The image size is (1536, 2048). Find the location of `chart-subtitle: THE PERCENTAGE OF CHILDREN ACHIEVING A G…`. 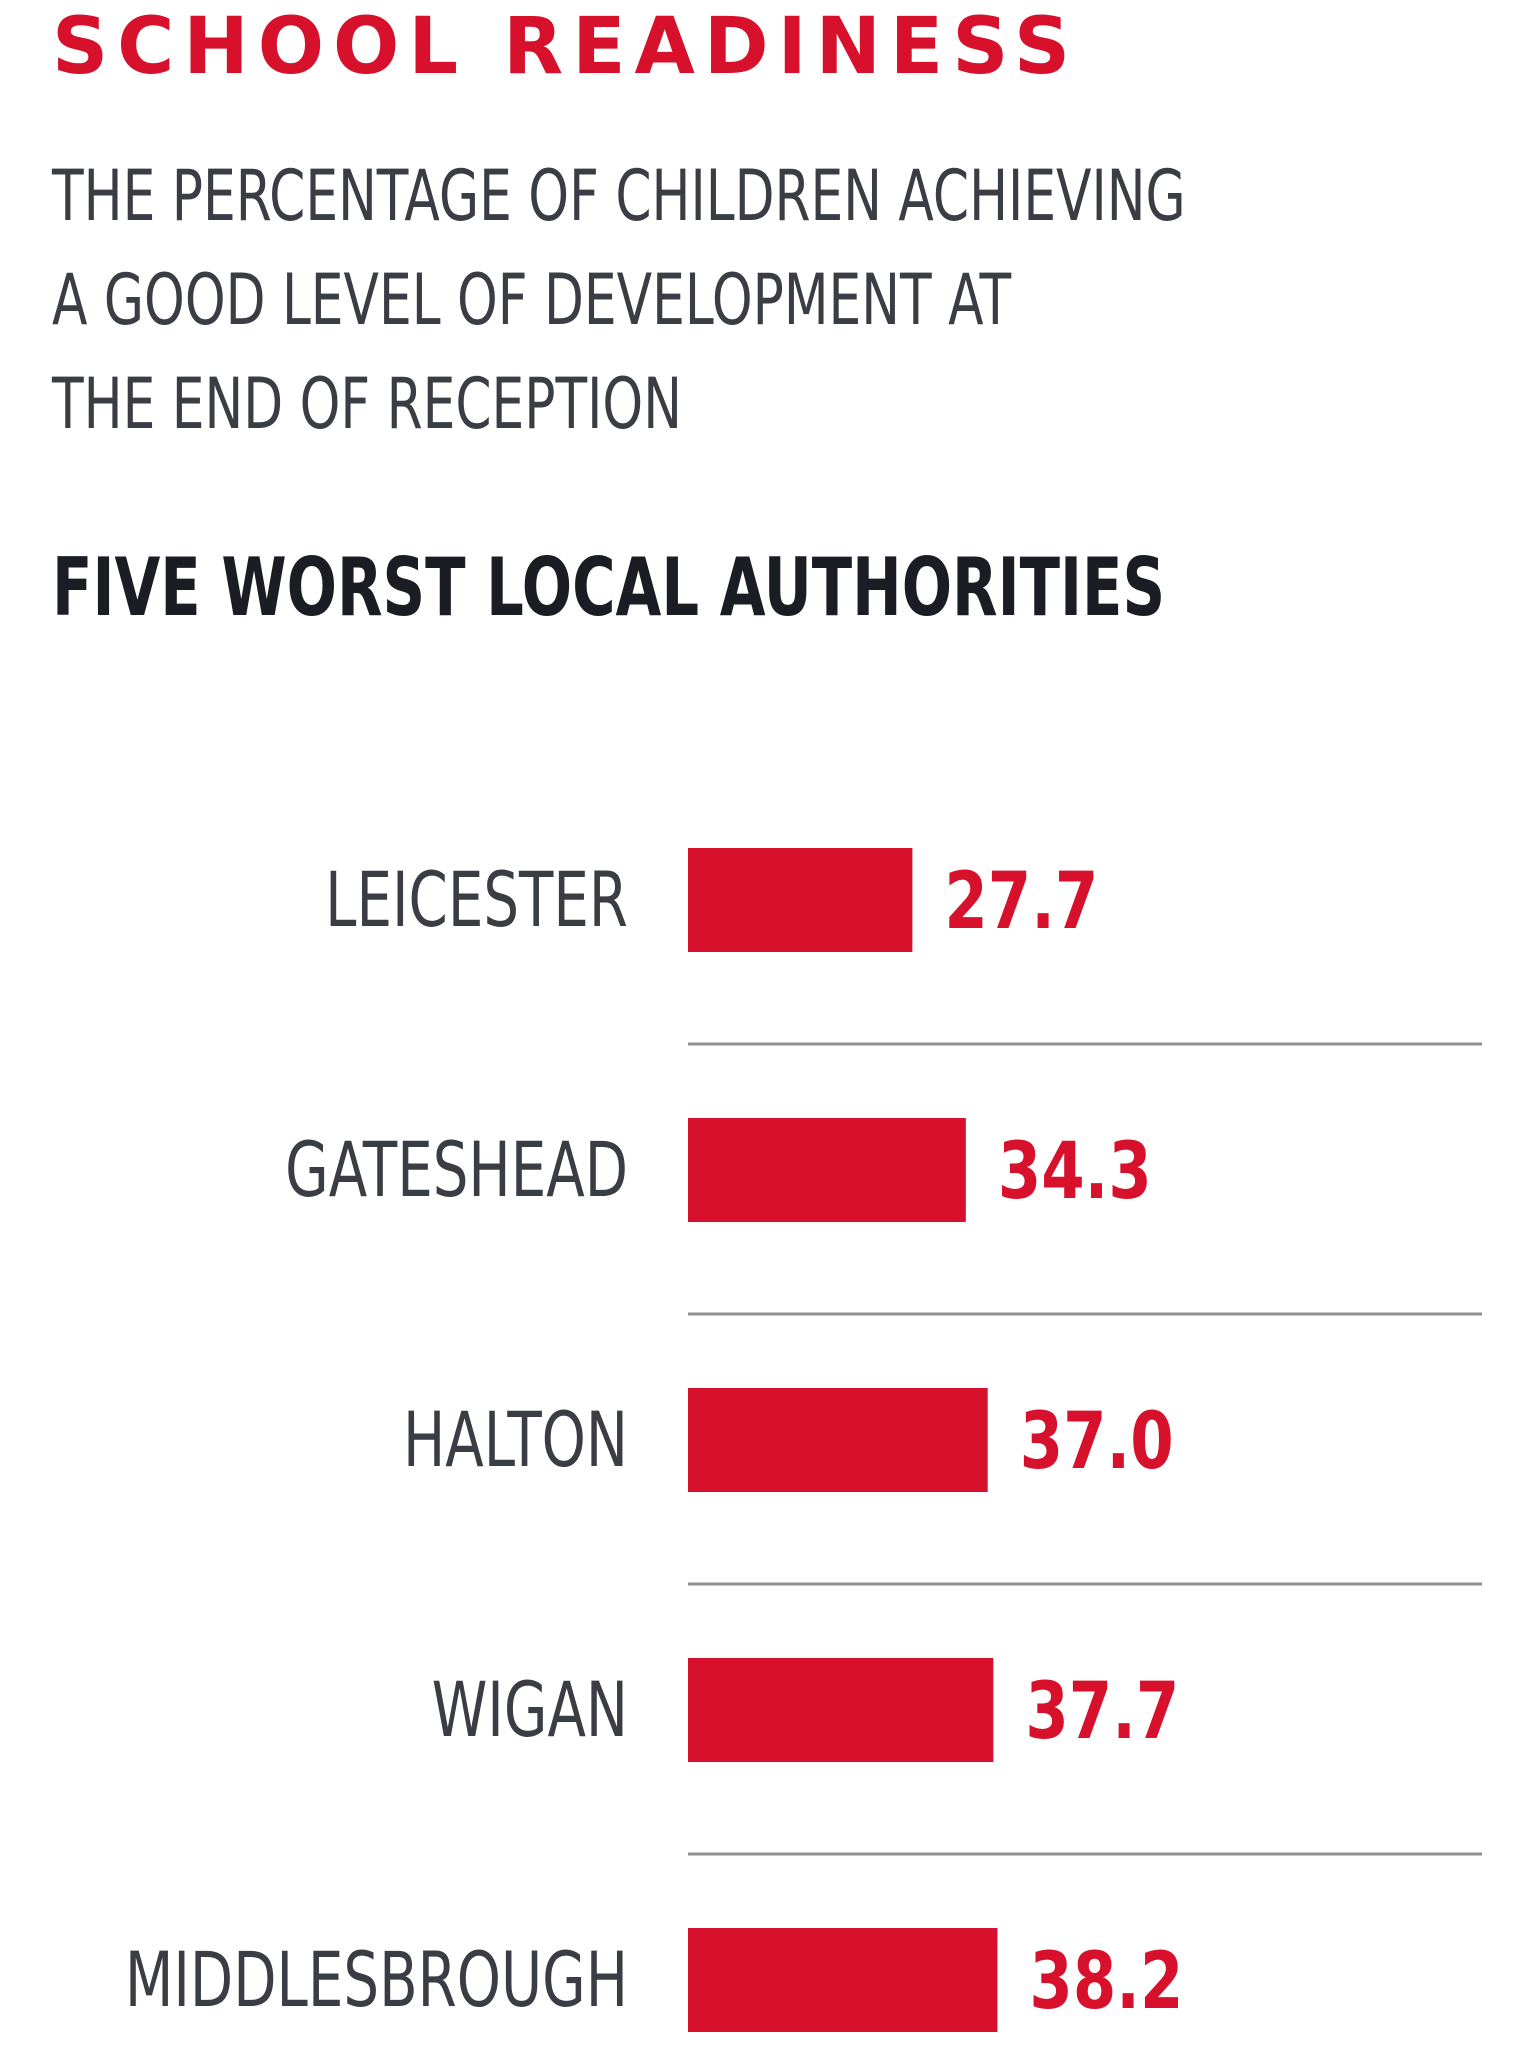

chart-subtitle: THE PERCENTAGE OF CHILDREN ACHIEVING A G… is located at coordinates (619, 300).